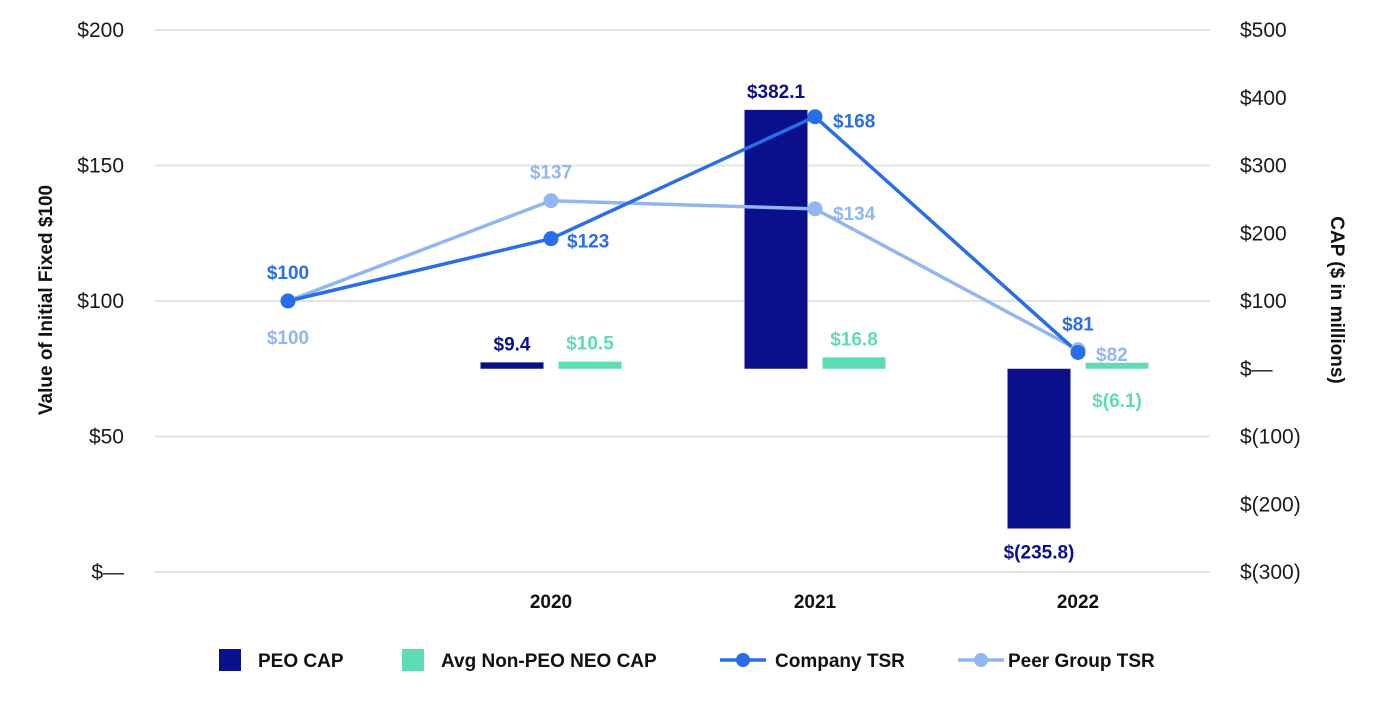  Describe the element at coordinates (301, 661) in the screenshot. I see `legend-peo-cap-label: PEO CAP` at that location.